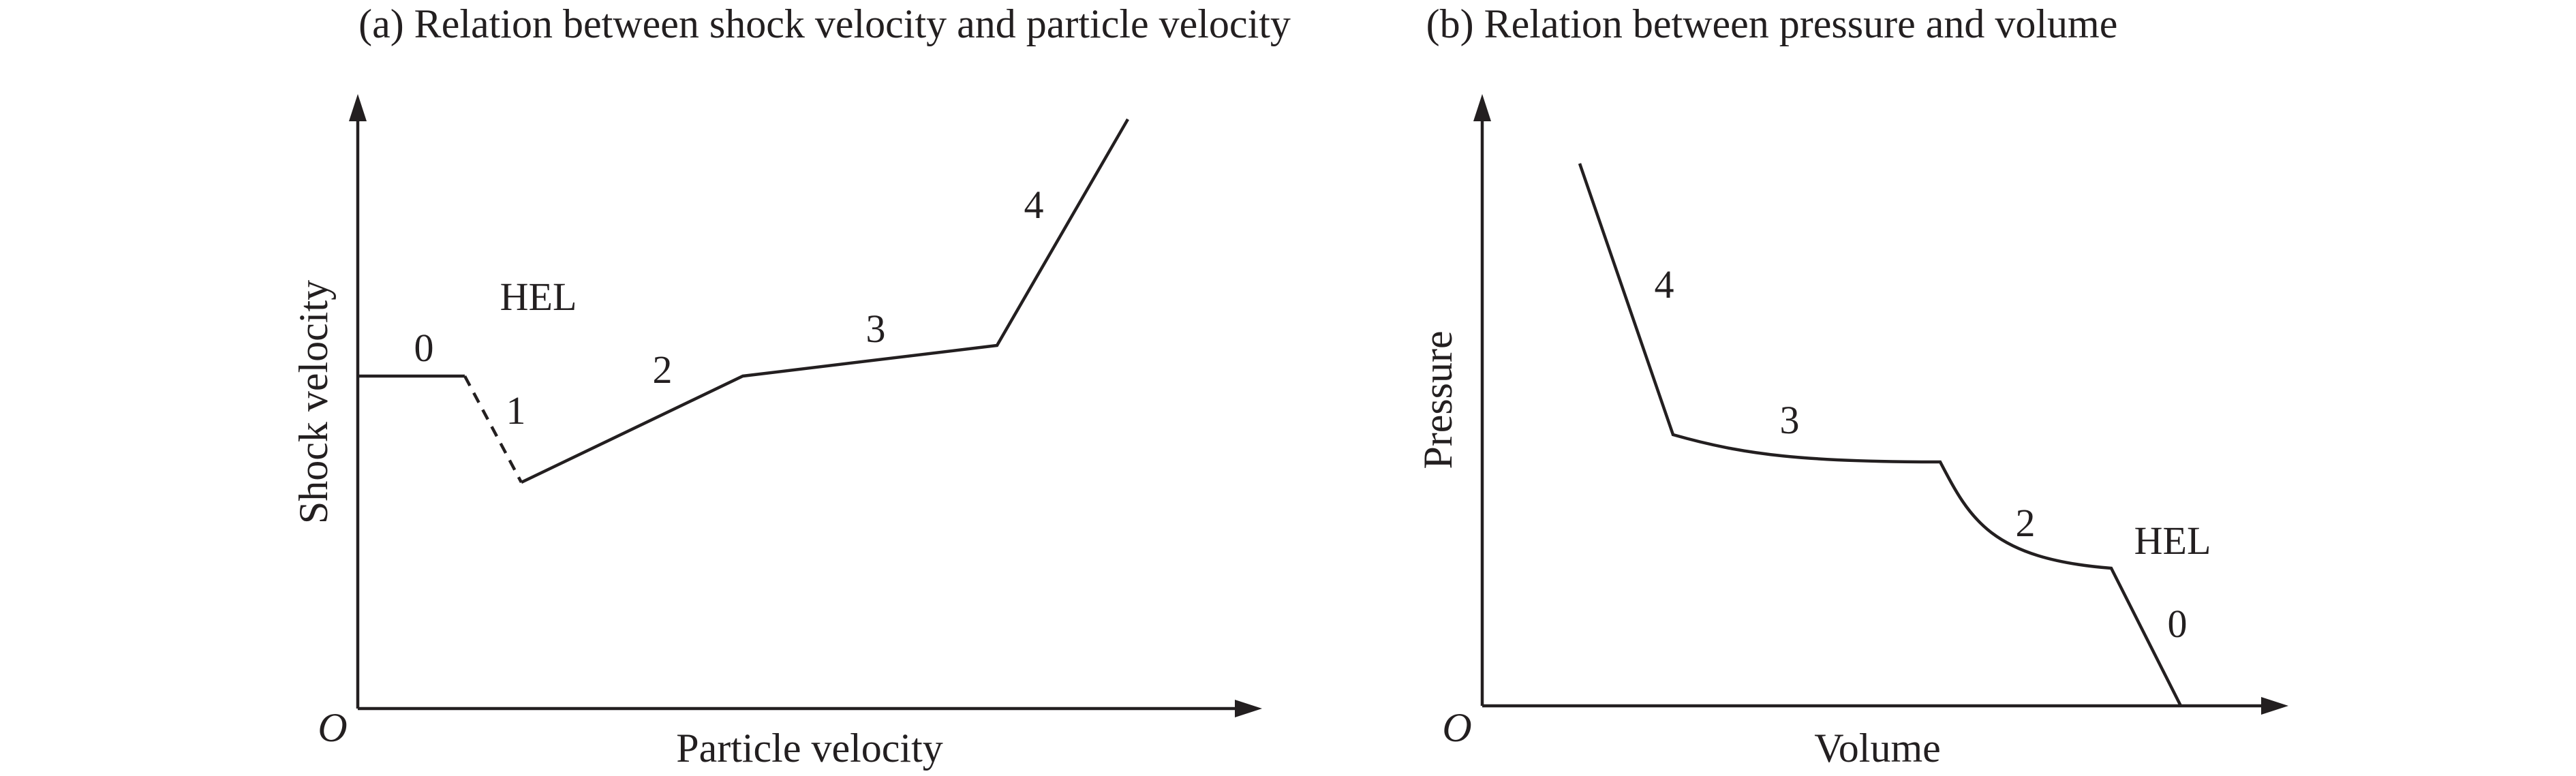  I want to click on panel-a-segment-label-0: 0, so click(424, 348).